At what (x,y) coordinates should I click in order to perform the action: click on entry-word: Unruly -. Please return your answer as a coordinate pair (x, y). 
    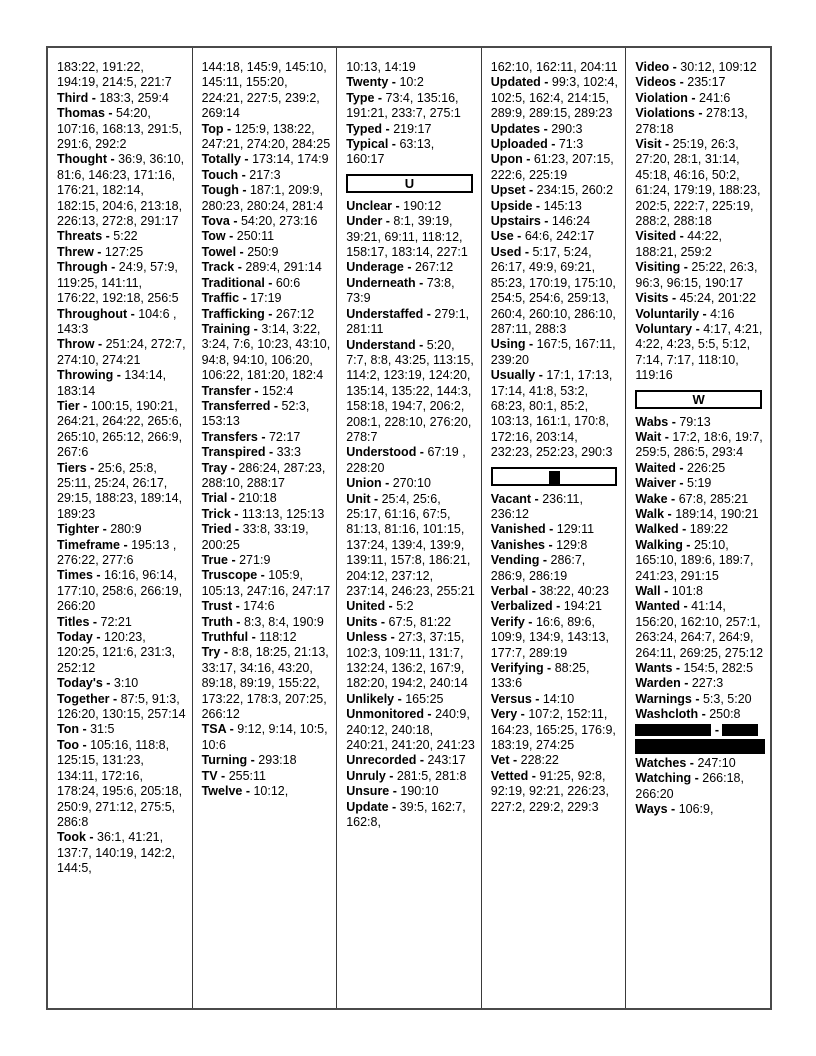
    Looking at the image, I should click on (371, 775).